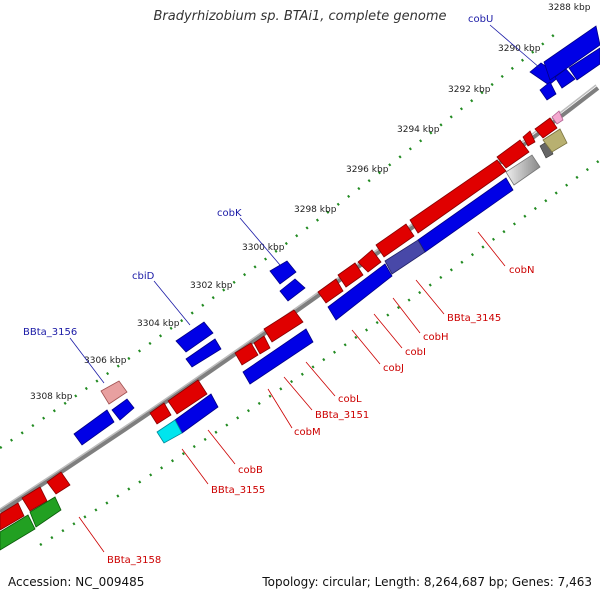  Describe the element at coordinates (158, 324) in the screenshot. I see `kbp-label: 3304 kbp` at that location.